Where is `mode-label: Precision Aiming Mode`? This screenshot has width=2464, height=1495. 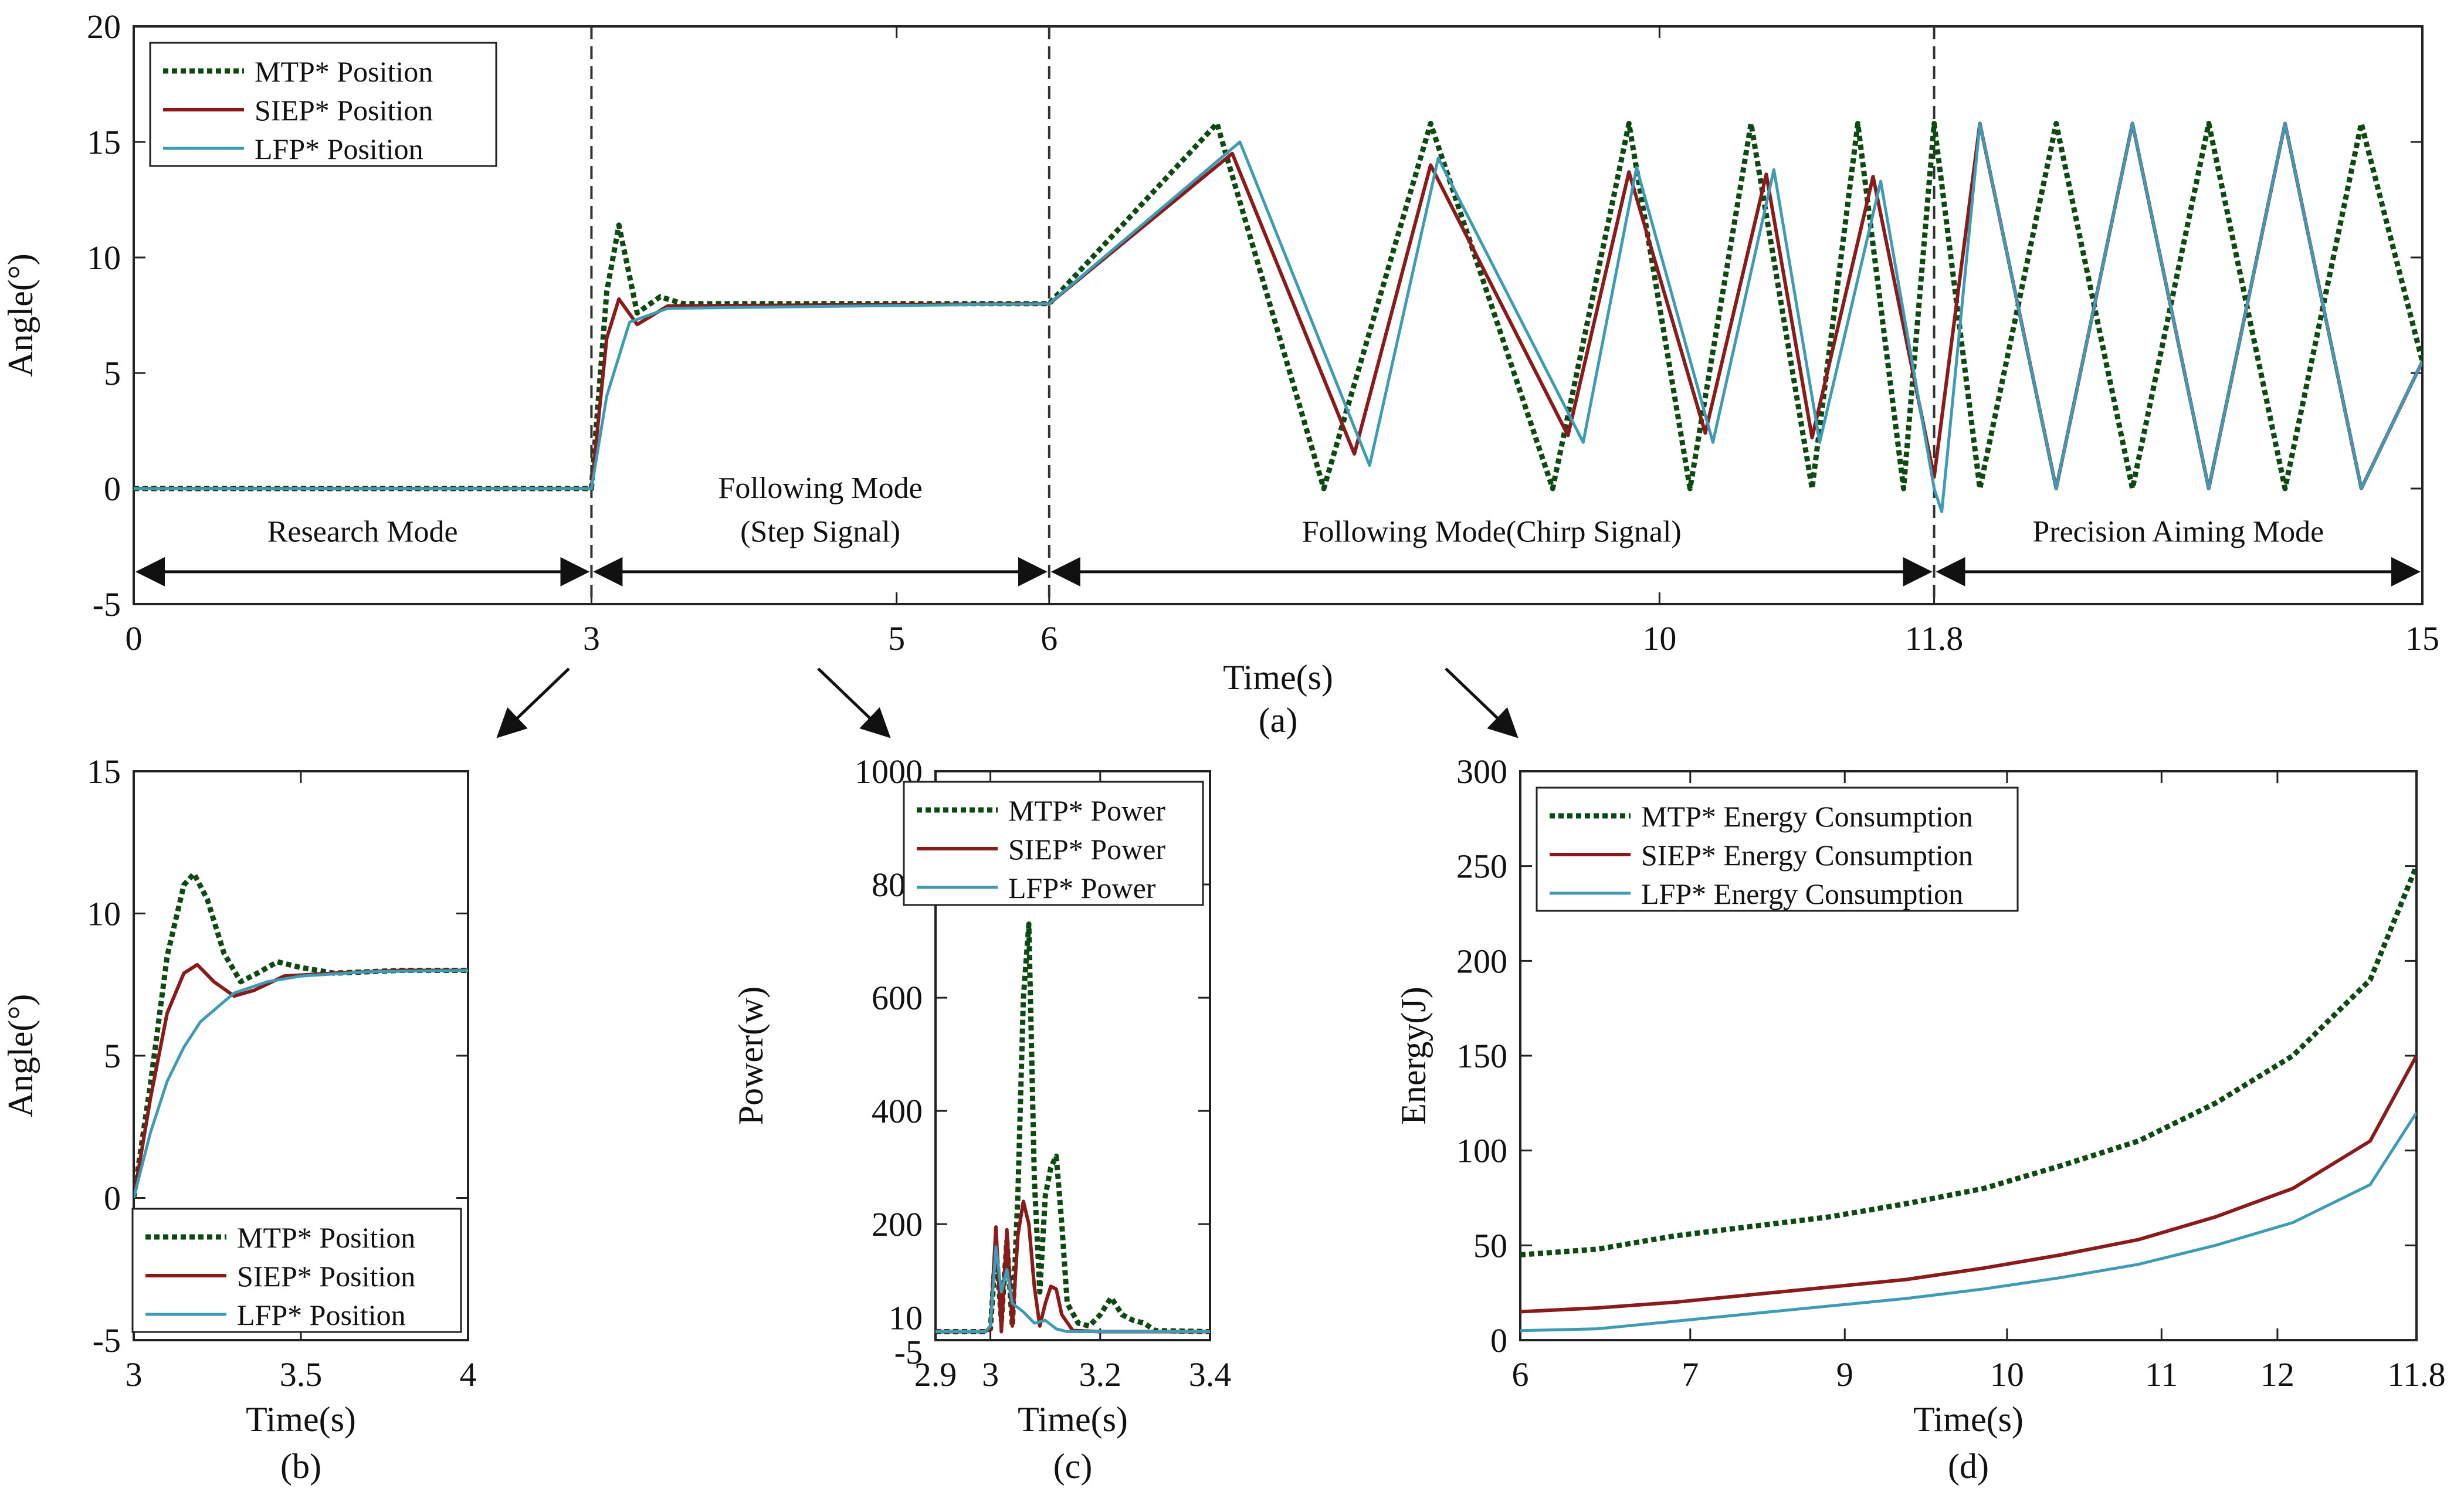 mode-label: Precision Aiming Mode is located at coordinates (2178, 533).